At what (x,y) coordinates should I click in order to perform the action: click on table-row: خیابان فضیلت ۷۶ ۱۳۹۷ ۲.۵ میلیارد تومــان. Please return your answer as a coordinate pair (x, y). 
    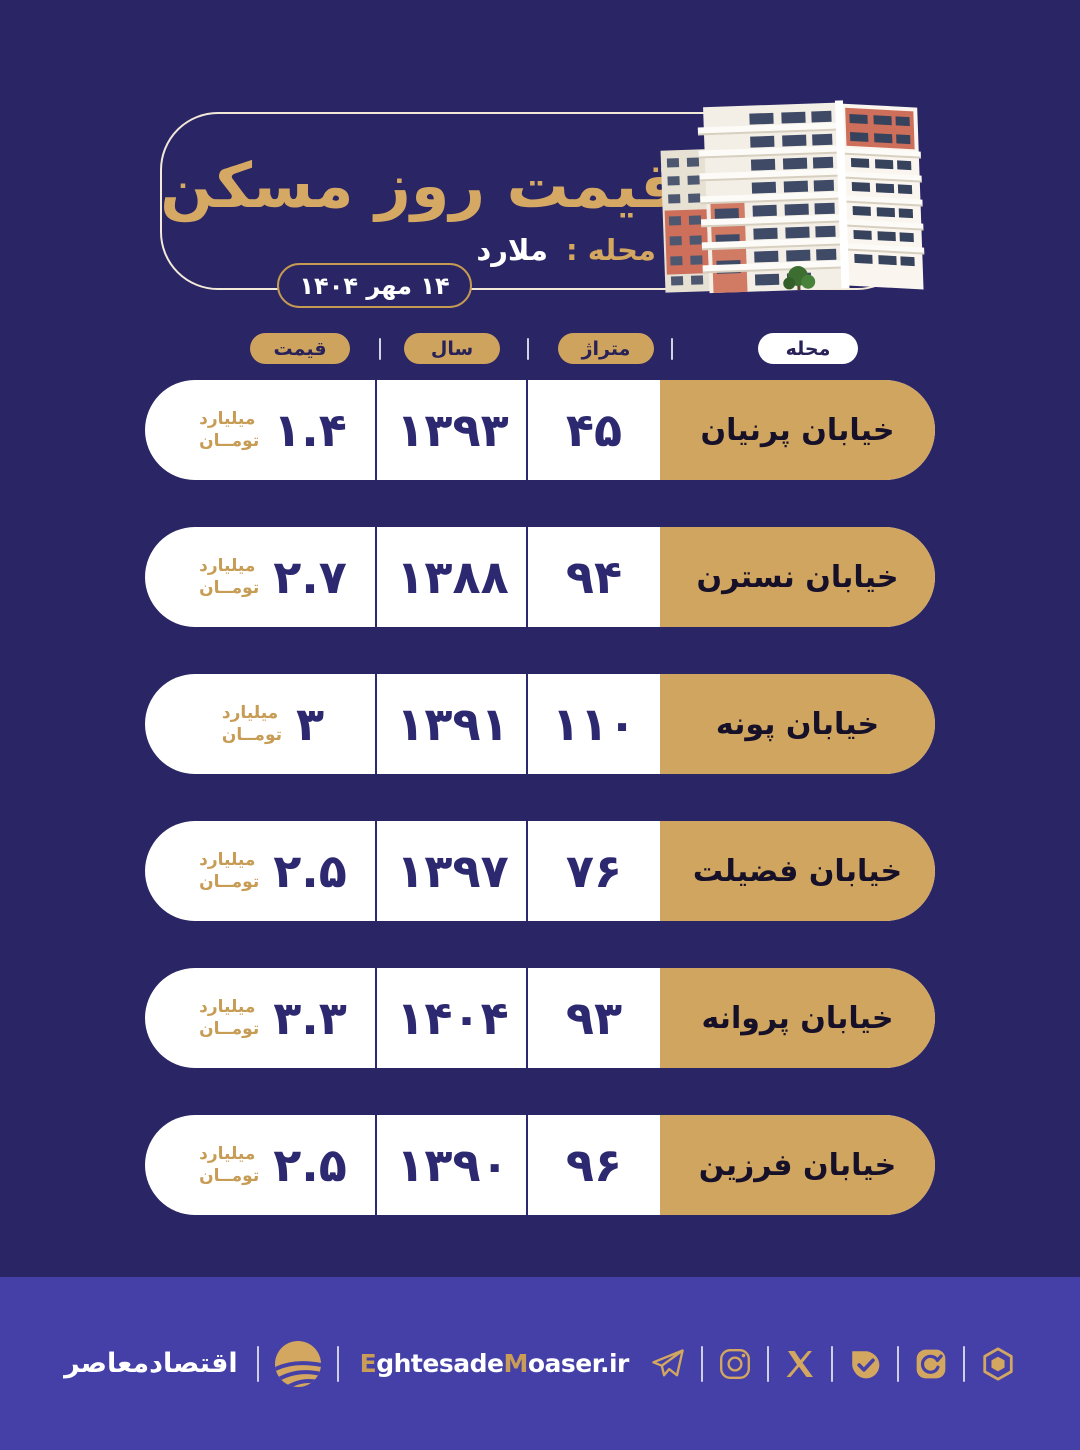
    Looking at the image, I should click on (540, 871).